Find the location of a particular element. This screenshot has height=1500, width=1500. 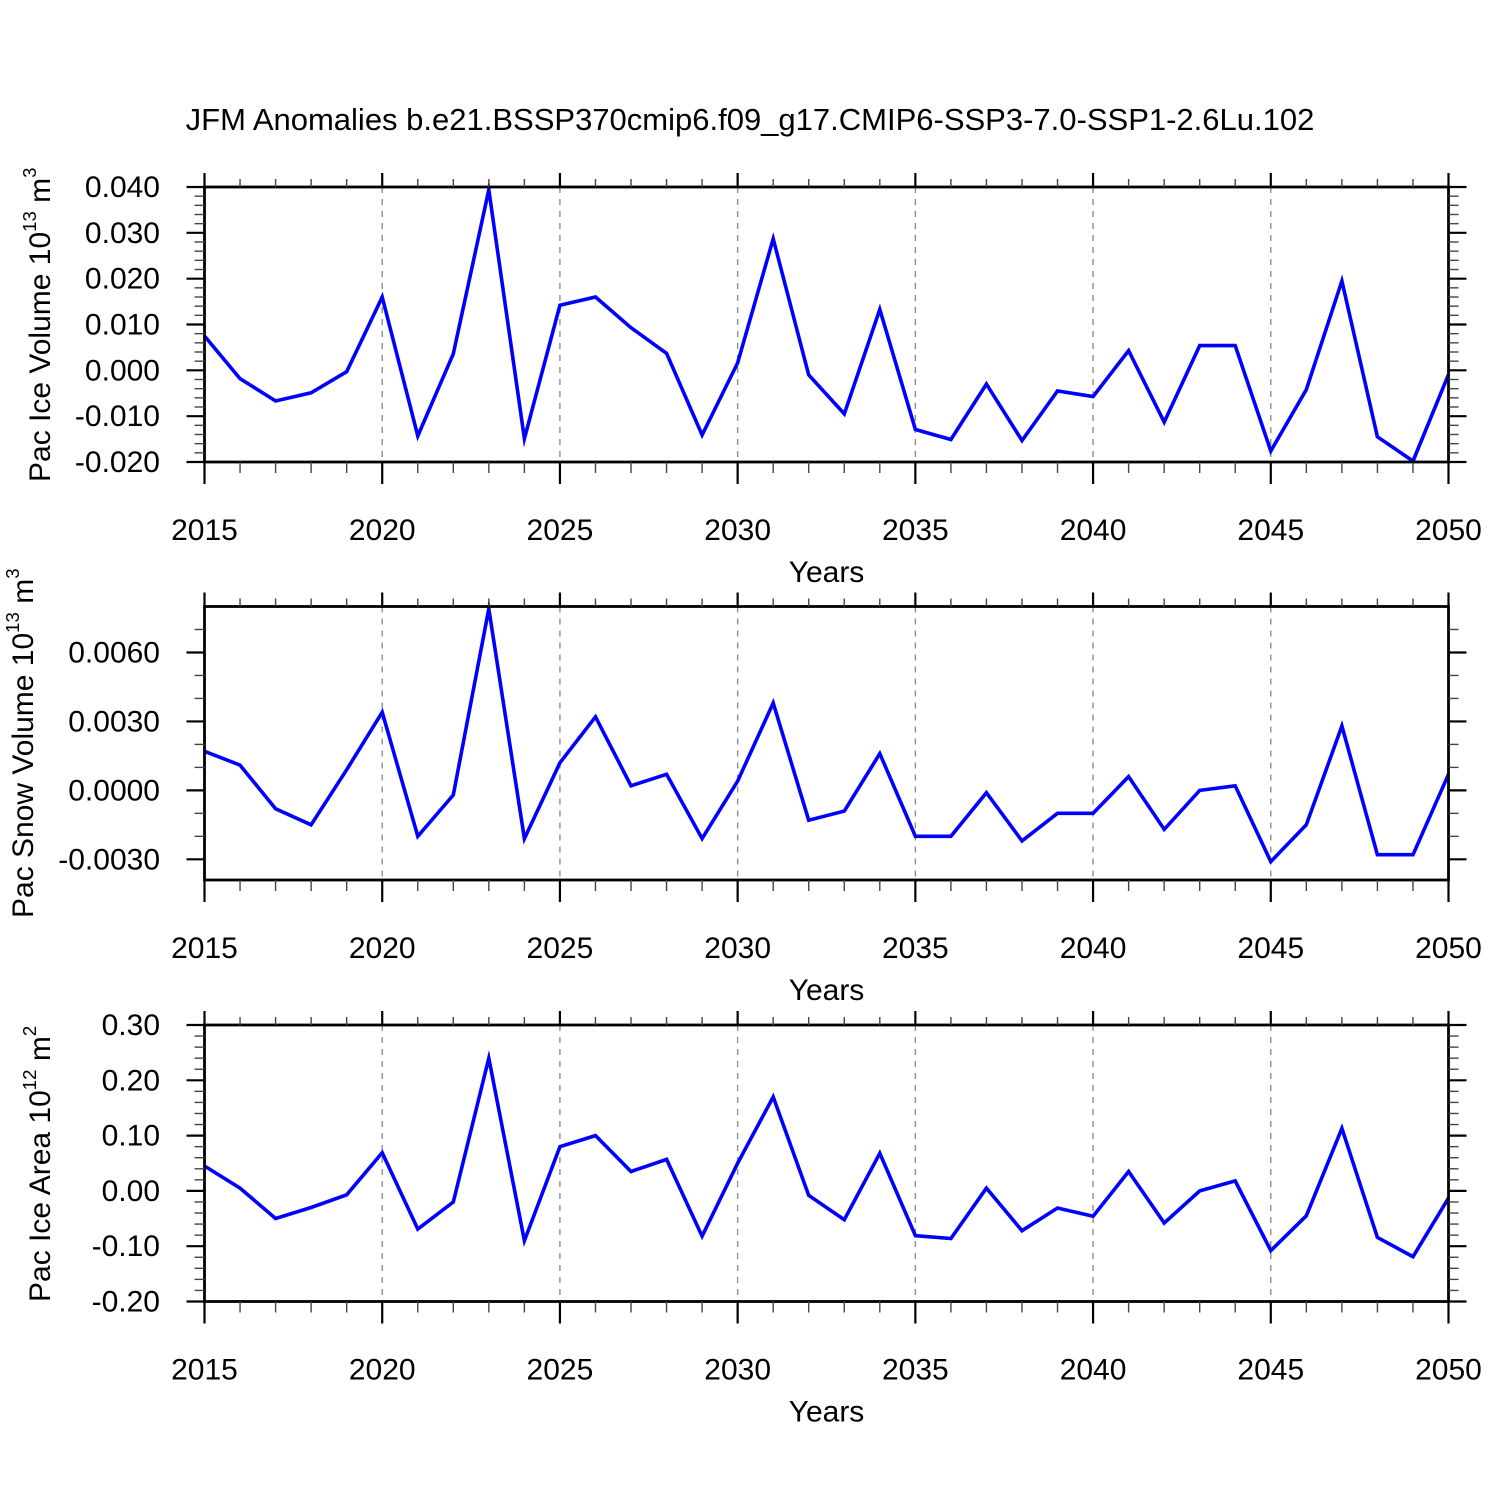

y-tick-label: 0.20 is located at coordinates (131, 1080).